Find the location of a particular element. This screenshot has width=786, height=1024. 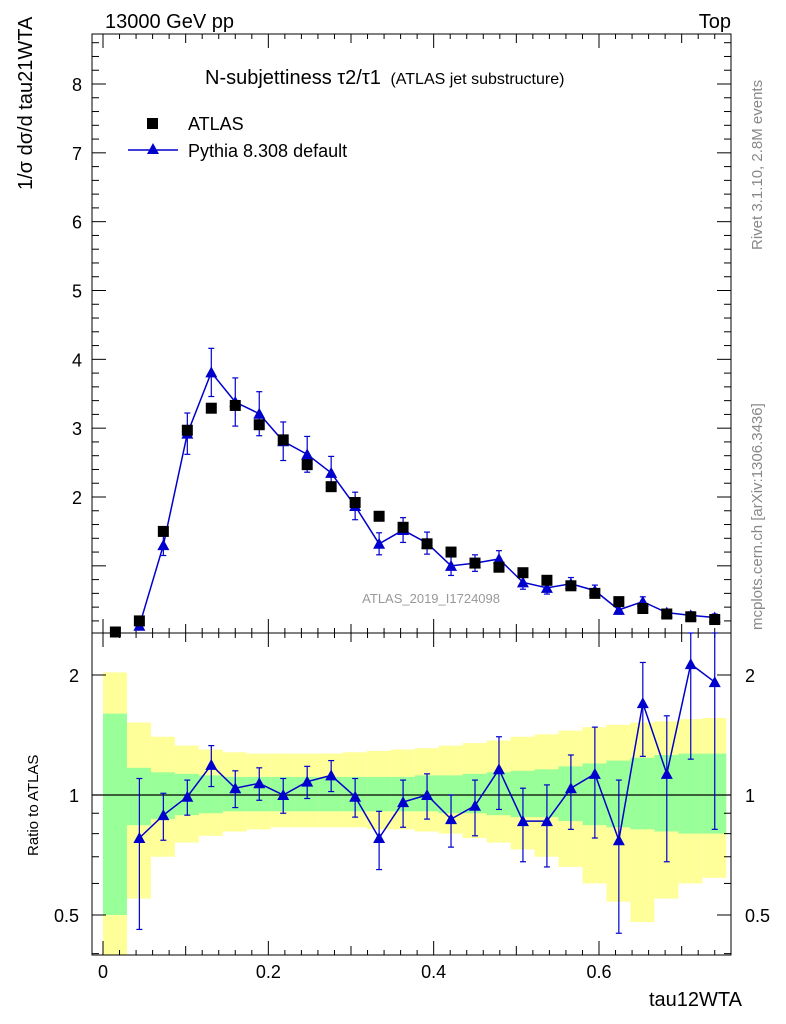

main-y-tick-label: 4 is located at coordinates (77, 360).